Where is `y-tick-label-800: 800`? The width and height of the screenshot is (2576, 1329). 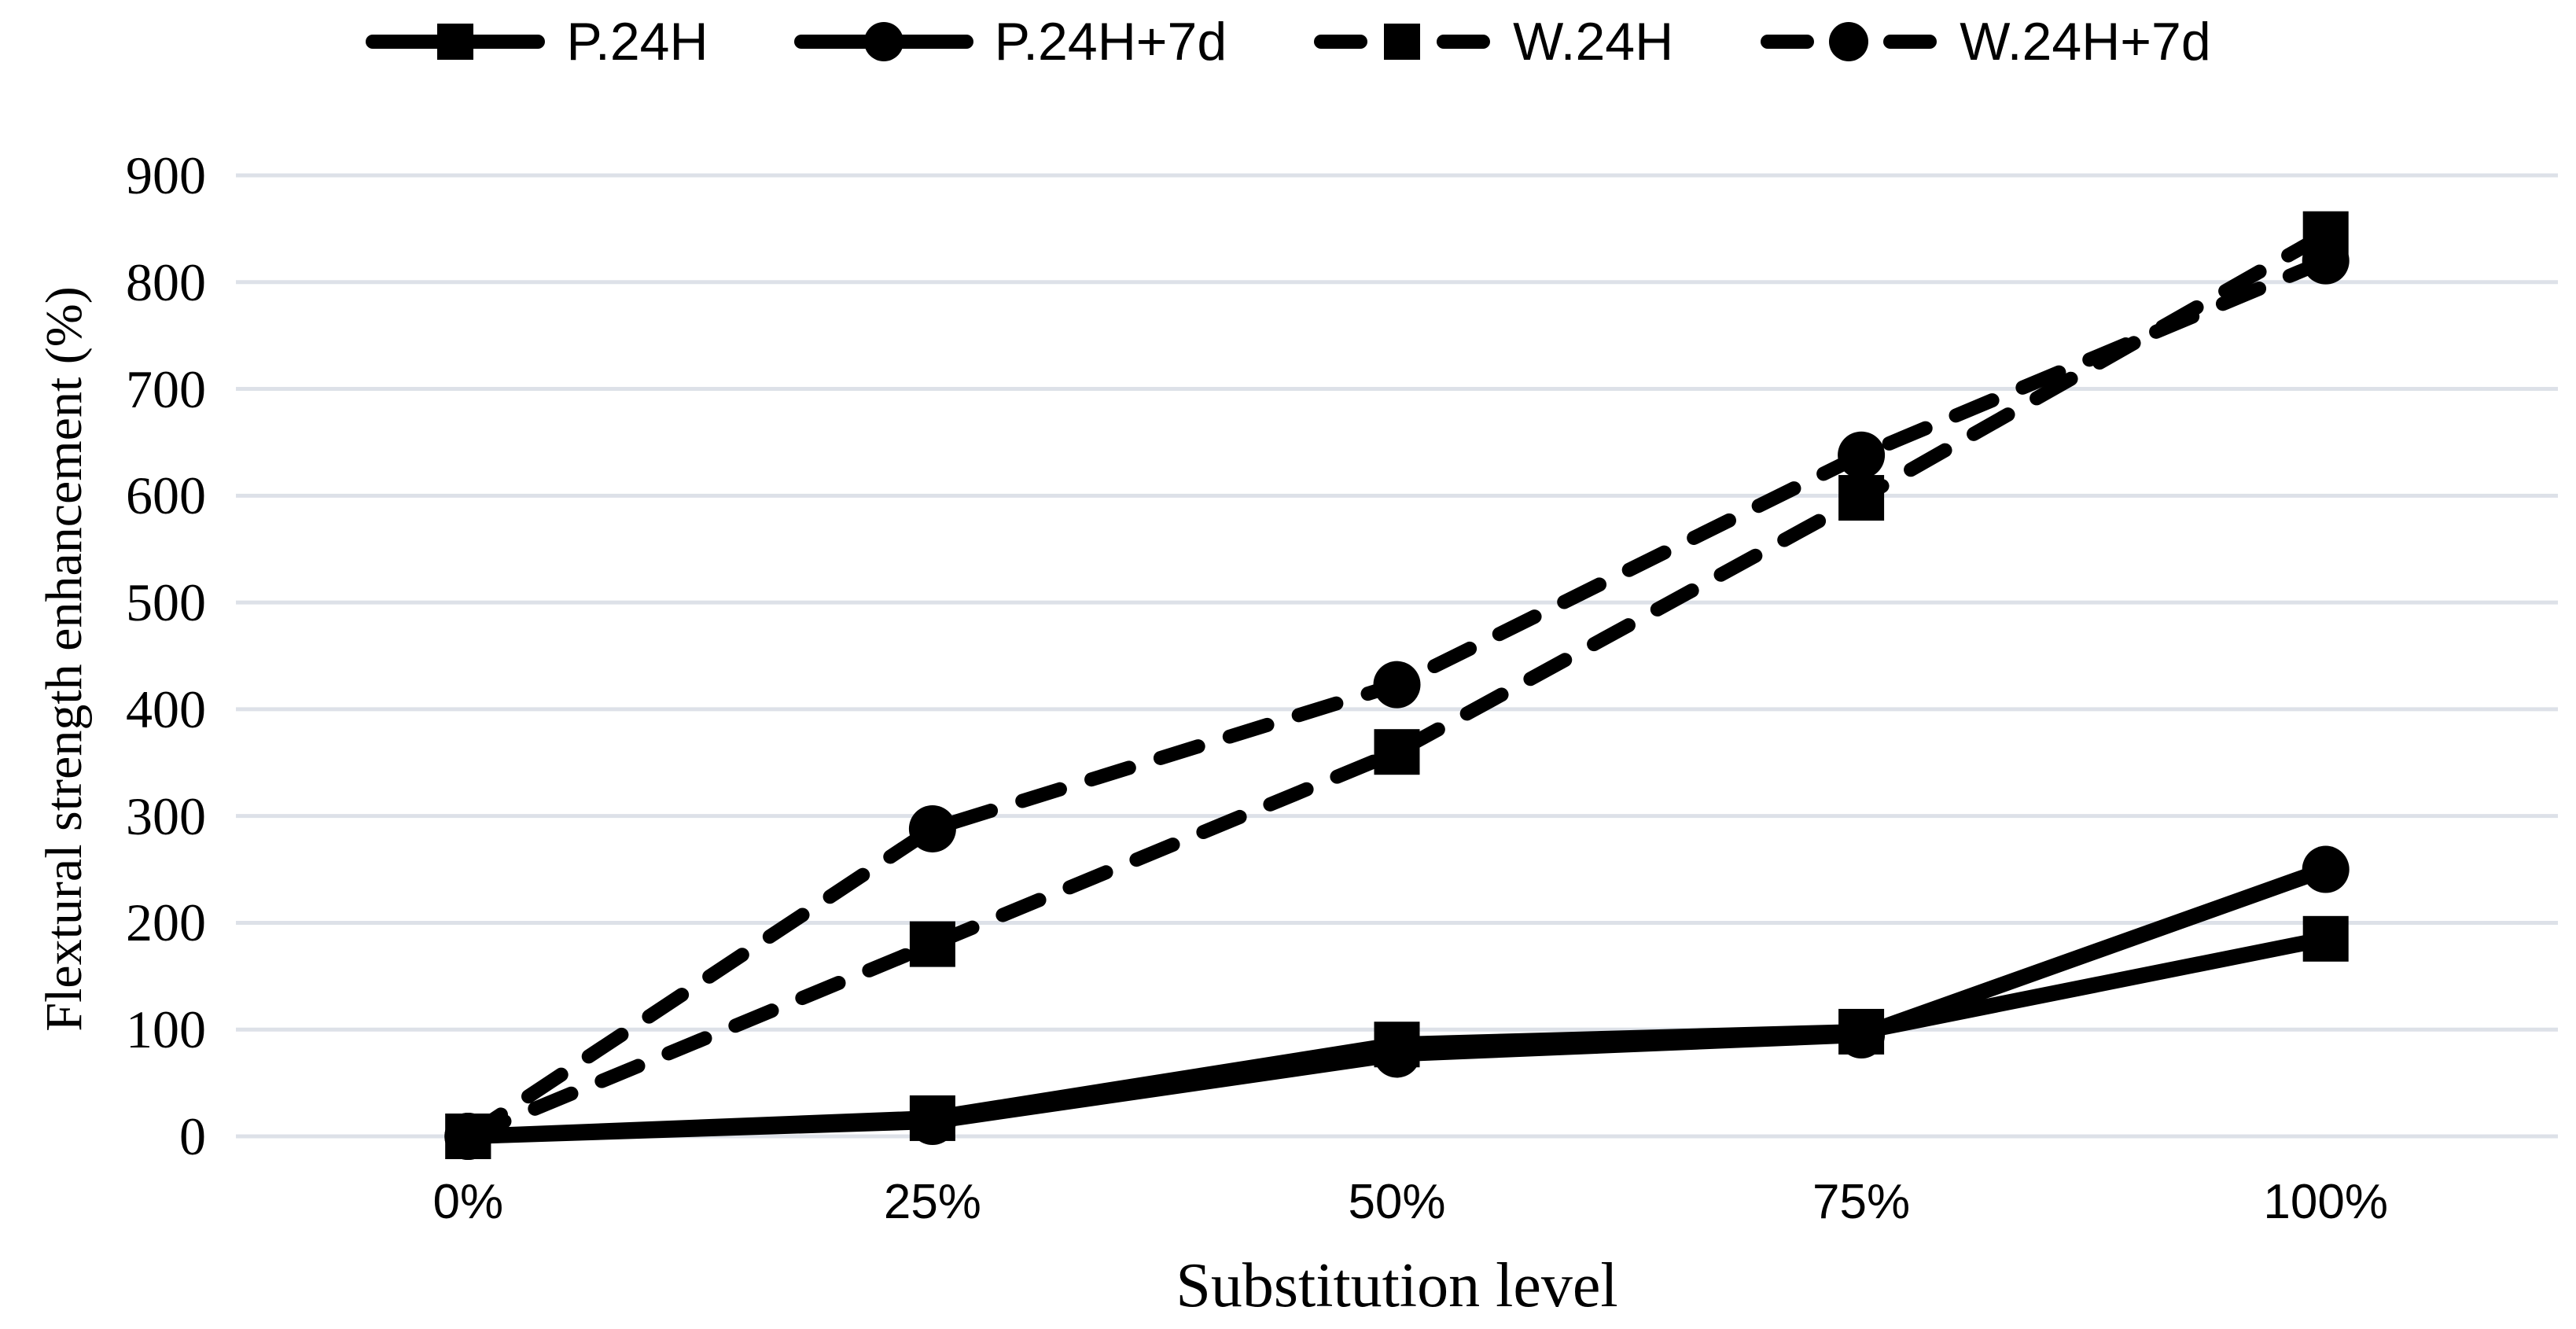 y-tick-label-800: 800 is located at coordinates (166, 282).